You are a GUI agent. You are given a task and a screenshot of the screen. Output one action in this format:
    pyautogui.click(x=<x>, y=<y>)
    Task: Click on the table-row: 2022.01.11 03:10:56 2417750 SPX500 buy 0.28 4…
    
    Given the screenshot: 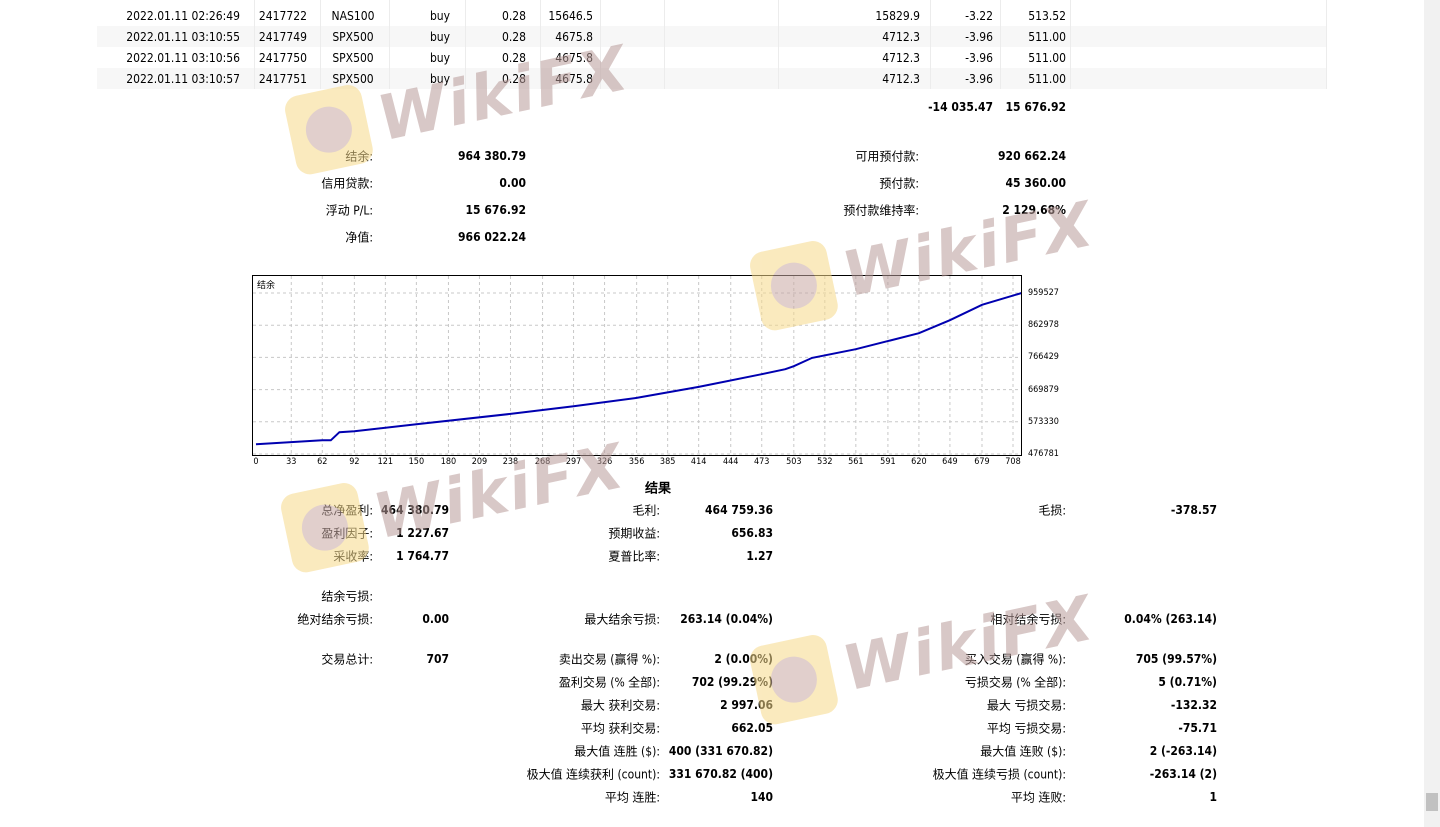 What is the action you would take?
    pyautogui.click(x=711, y=57)
    